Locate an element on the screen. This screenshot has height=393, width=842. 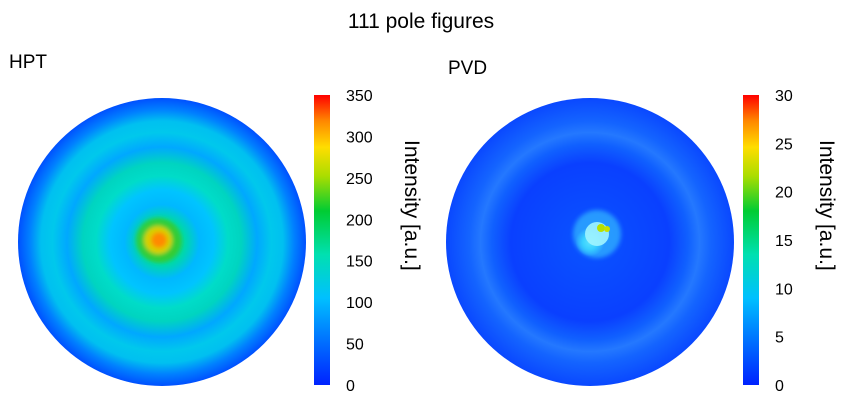
hpt-colorbar-tick-label: 200 is located at coordinates (359, 220).